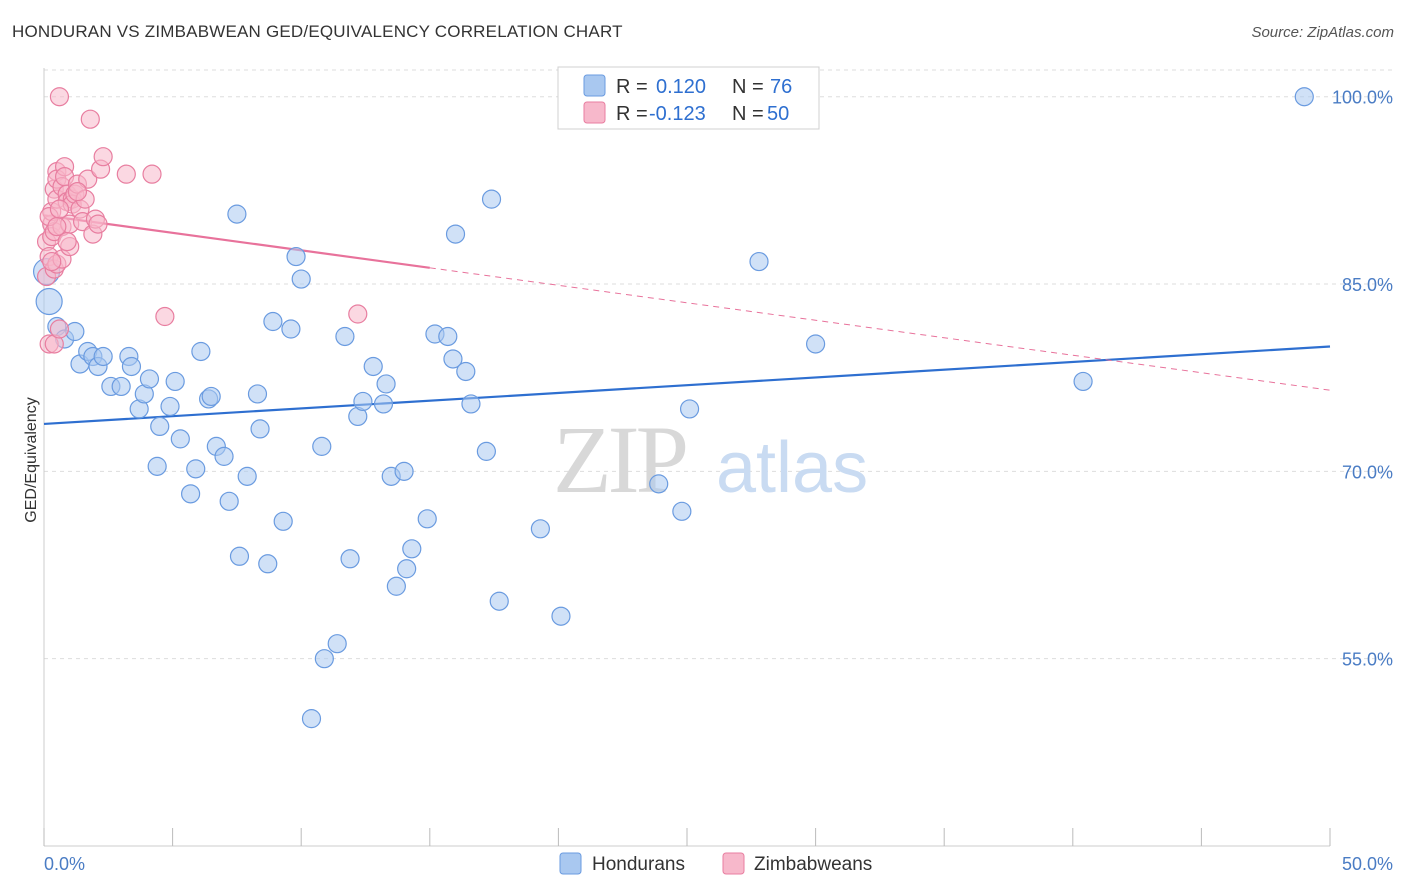 This screenshot has height=892, width=1406. I want to click on chart-source: Source: ZipAtlas.com, so click(1322, 32).